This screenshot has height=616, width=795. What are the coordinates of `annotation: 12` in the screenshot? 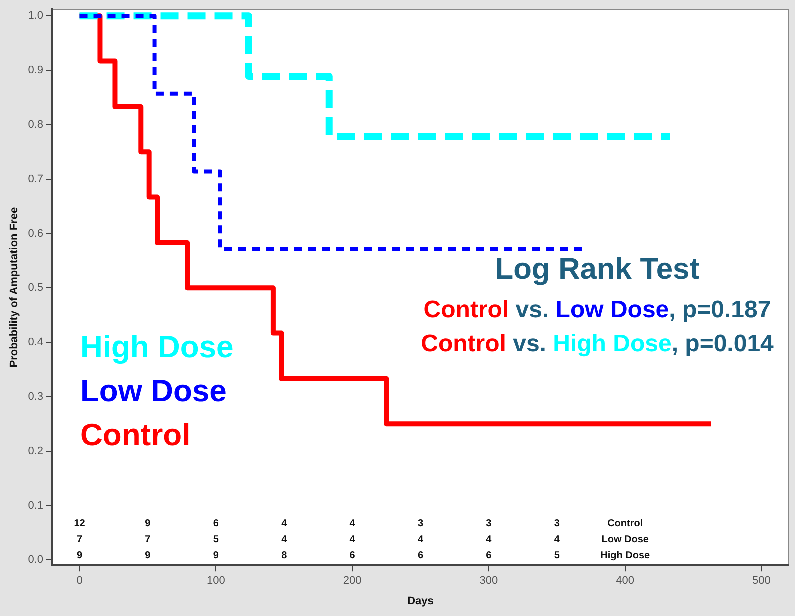 It's located at (80, 524).